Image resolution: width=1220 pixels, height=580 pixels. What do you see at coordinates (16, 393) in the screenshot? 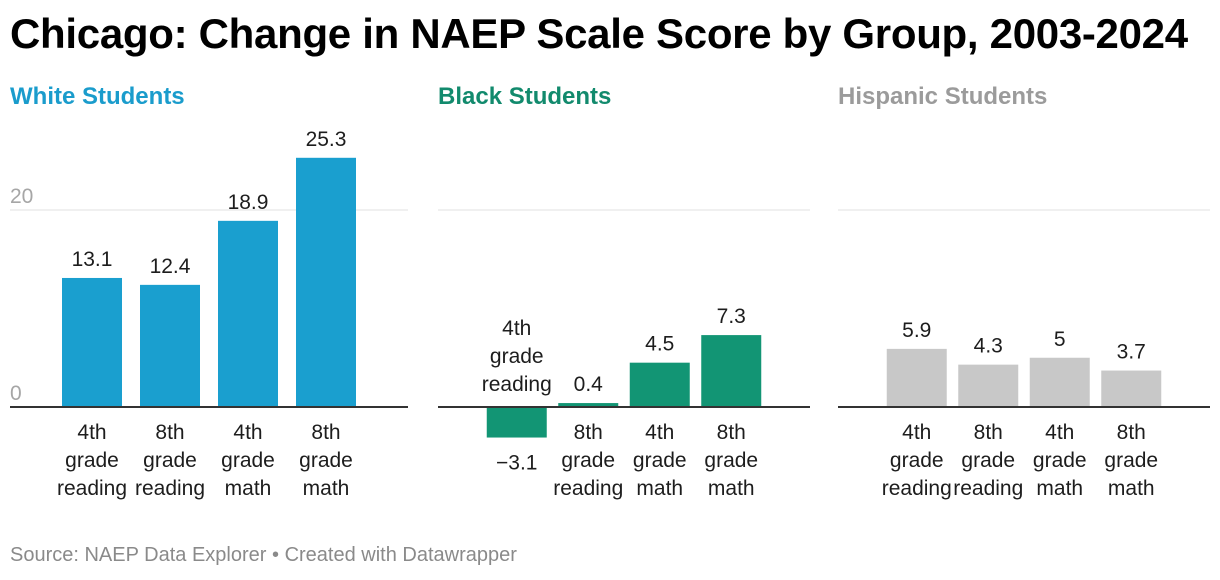
I see `y-tick-label: 0` at bounding box center [16, 393].